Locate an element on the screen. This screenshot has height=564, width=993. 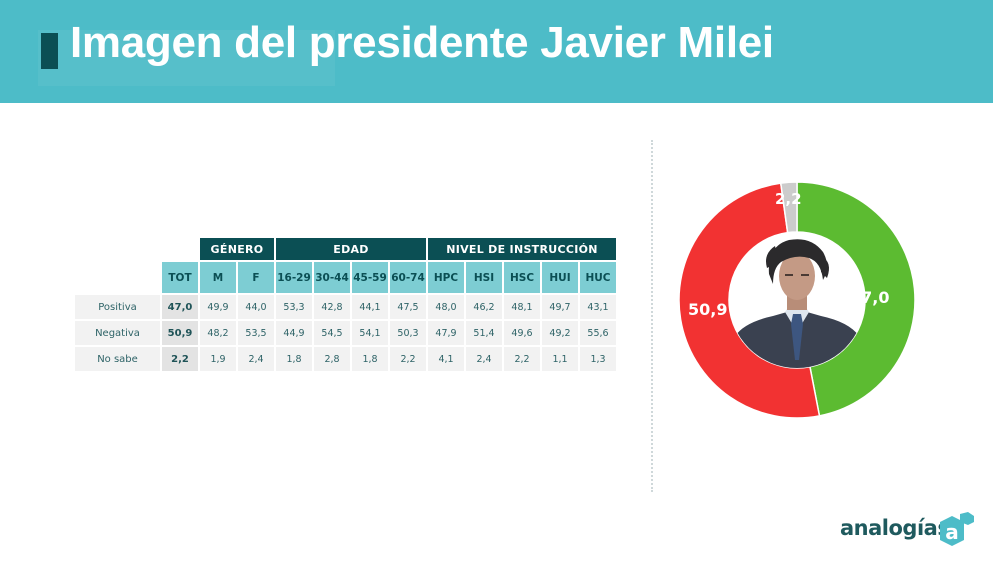
row-label: No sabe is located at coordinates (117, 359).